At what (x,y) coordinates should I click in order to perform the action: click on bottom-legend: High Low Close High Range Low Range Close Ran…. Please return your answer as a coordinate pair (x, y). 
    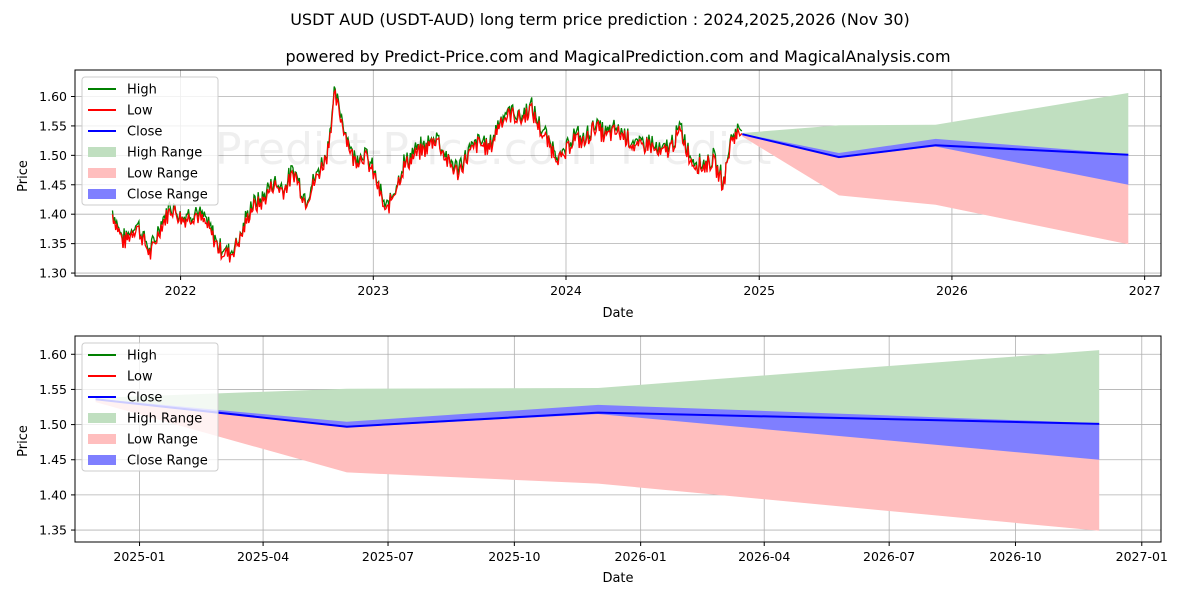
    Looking at the image, I should click on (150, 407).